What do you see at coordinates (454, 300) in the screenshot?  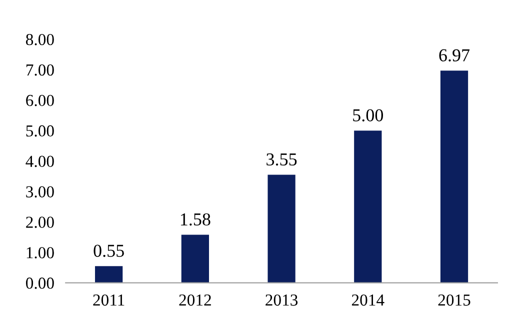 I see `x-tick-label: 2015` at bounding box center [454, 300].